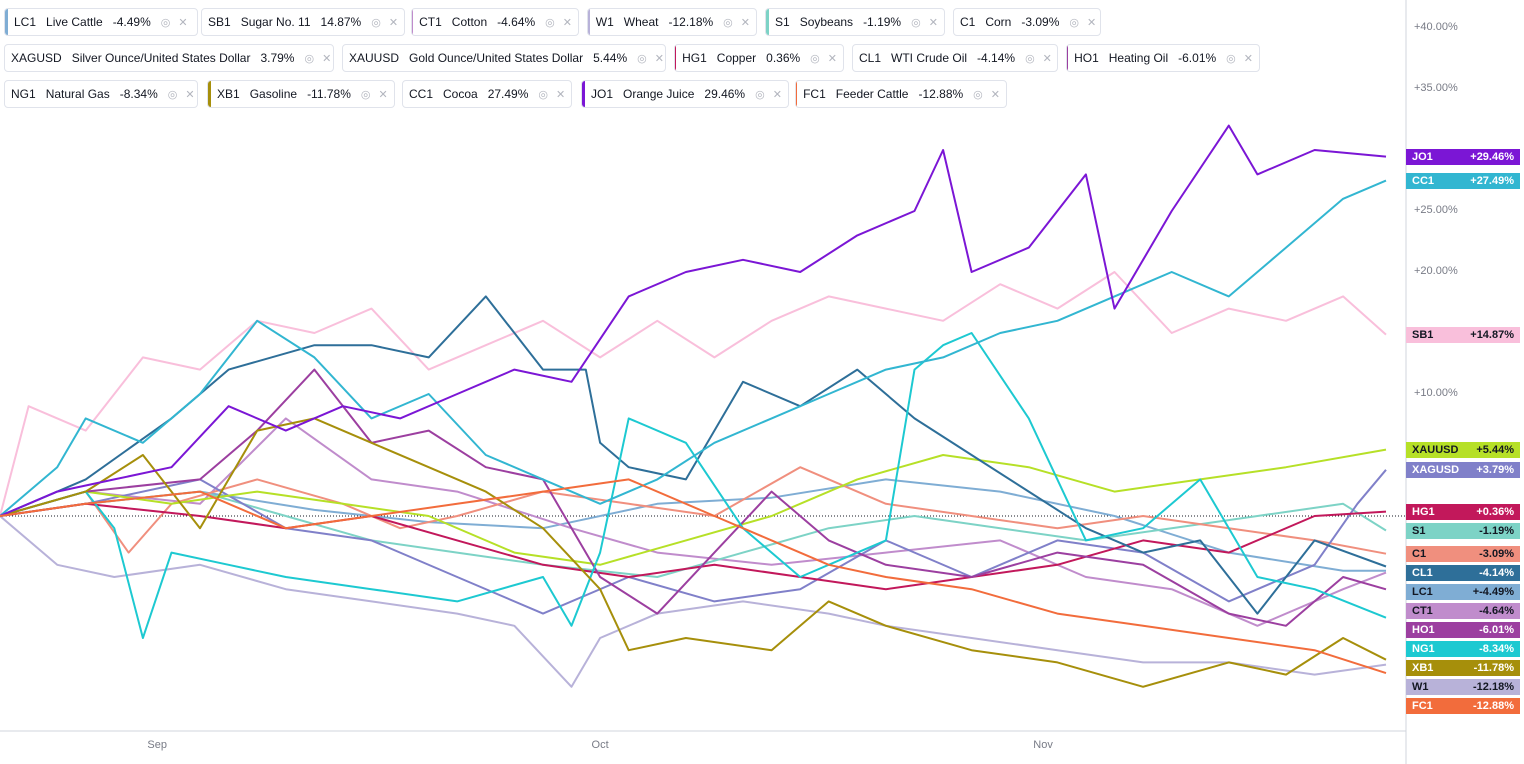 The height and width of the screenshot is (764, 1524). What do you see at coordinates (1138, 58) in the screenshot?
I see `legend-description: Heating Oil` at bounding box center [1138, 58].